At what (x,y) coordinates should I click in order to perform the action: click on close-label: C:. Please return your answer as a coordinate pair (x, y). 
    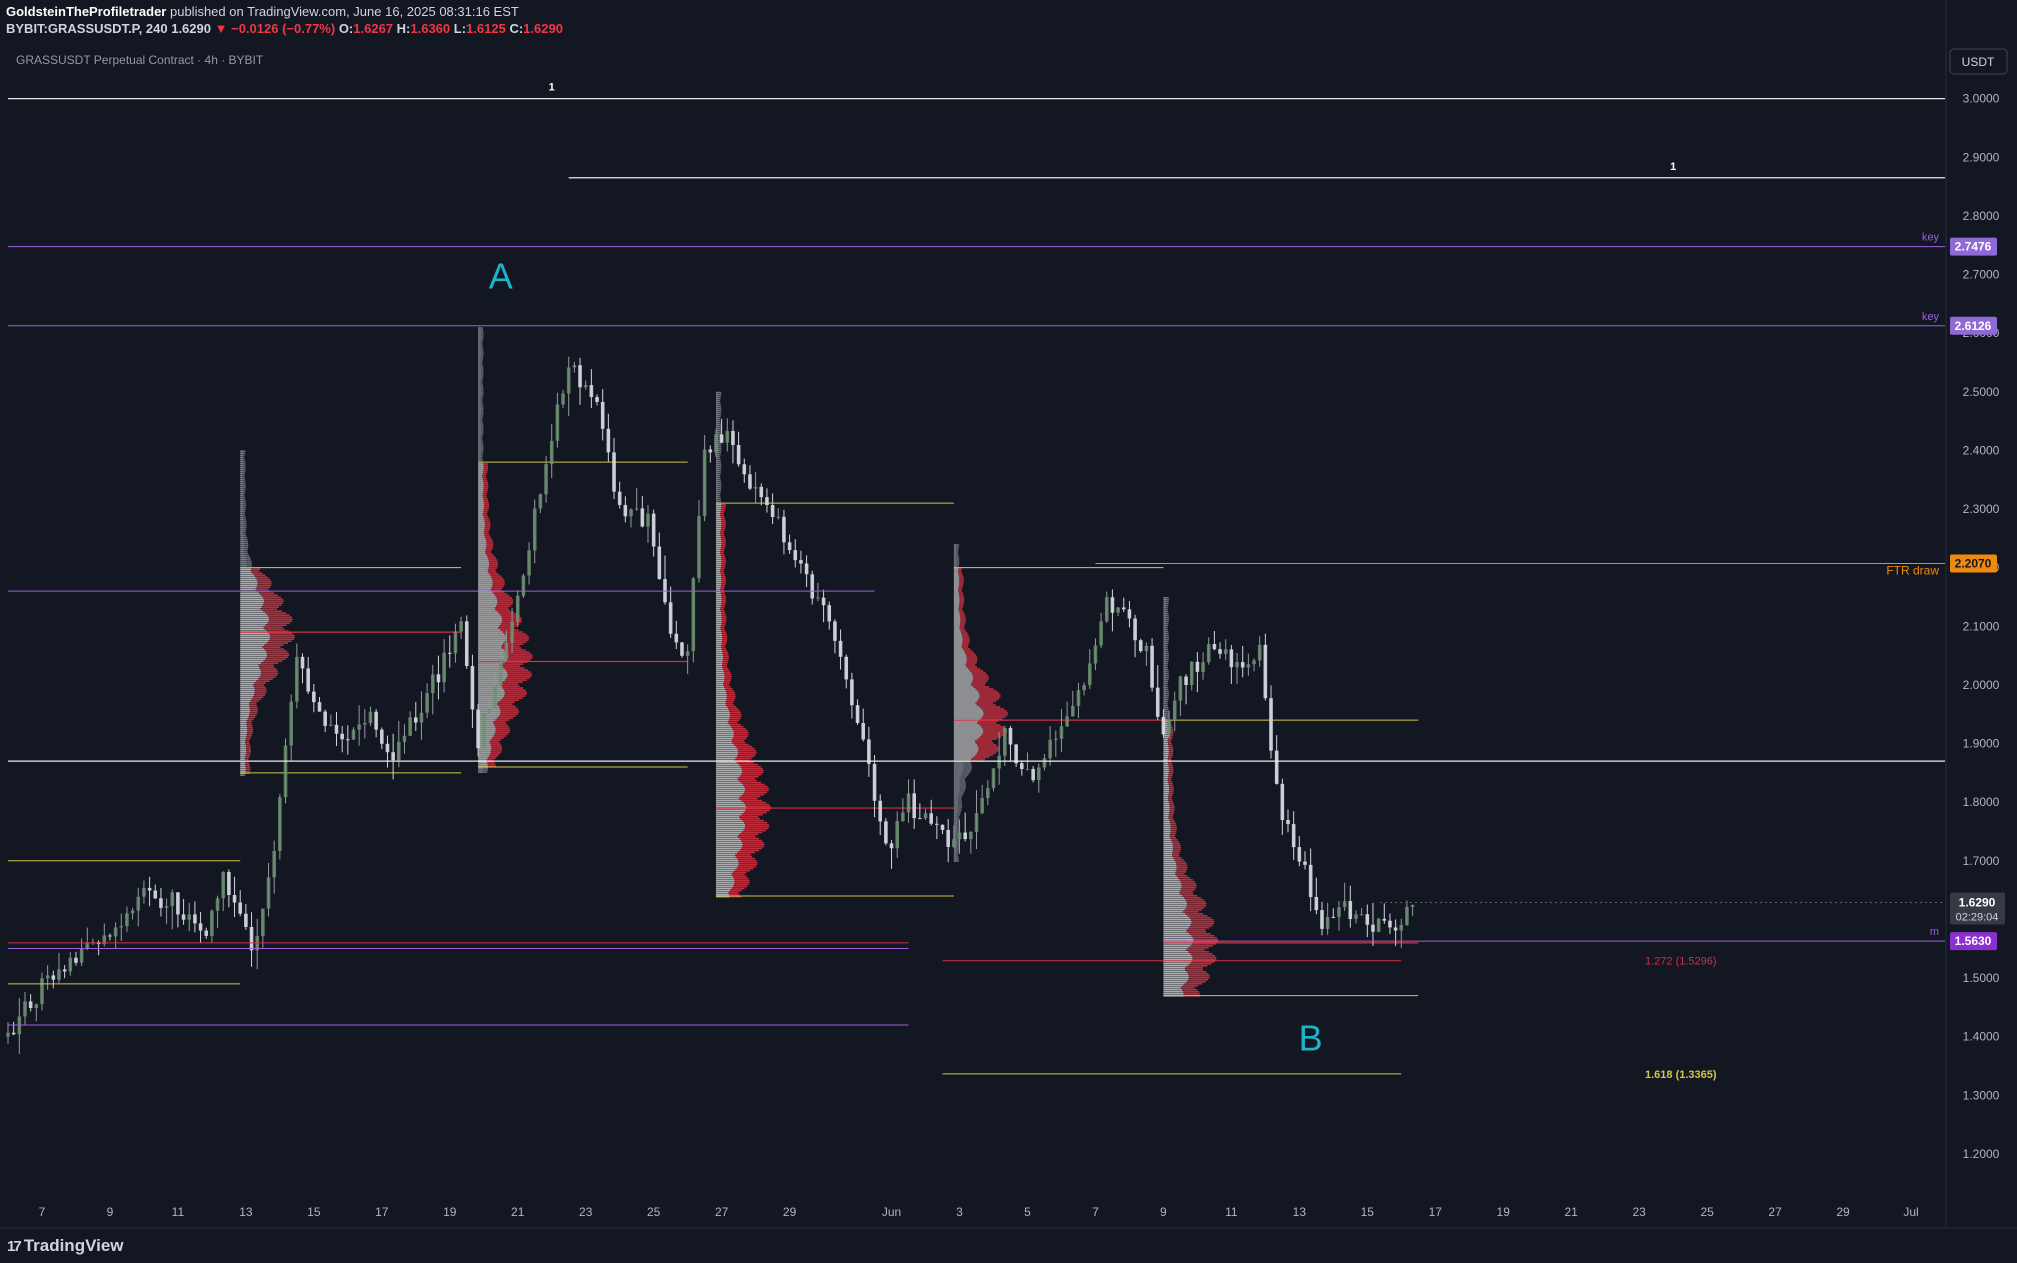
    Looking at the image, I should click on (516, 28).